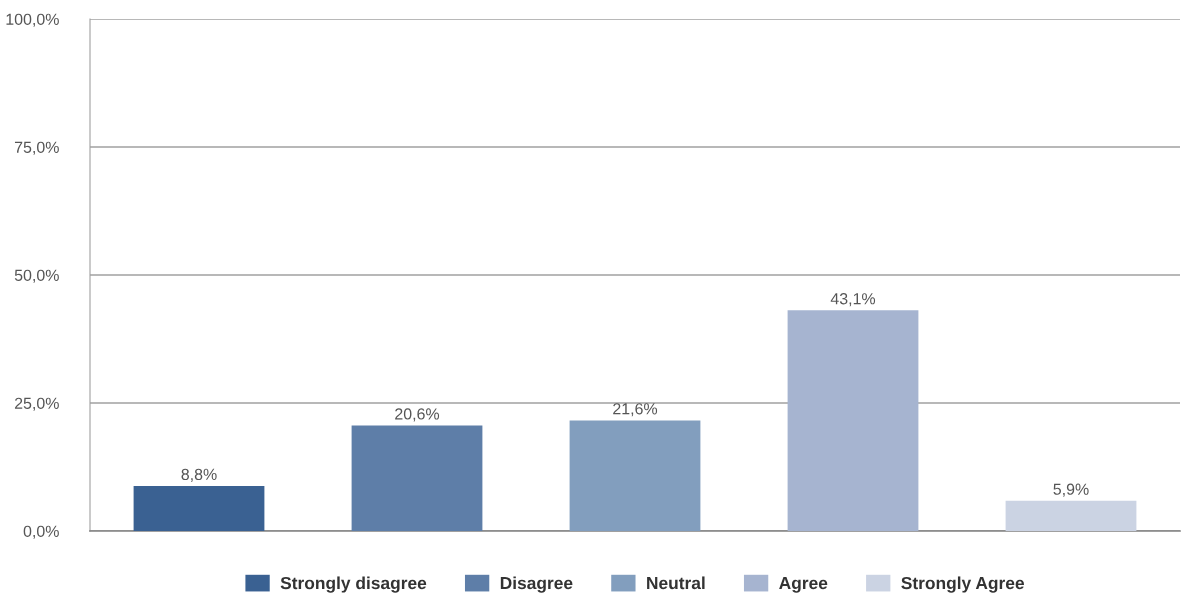 The image size is (1191, 595). What do you see at coordinates (536, 584) in the screenshot?
I see `legend-label: Disagree` at bounding box center [536, 584].